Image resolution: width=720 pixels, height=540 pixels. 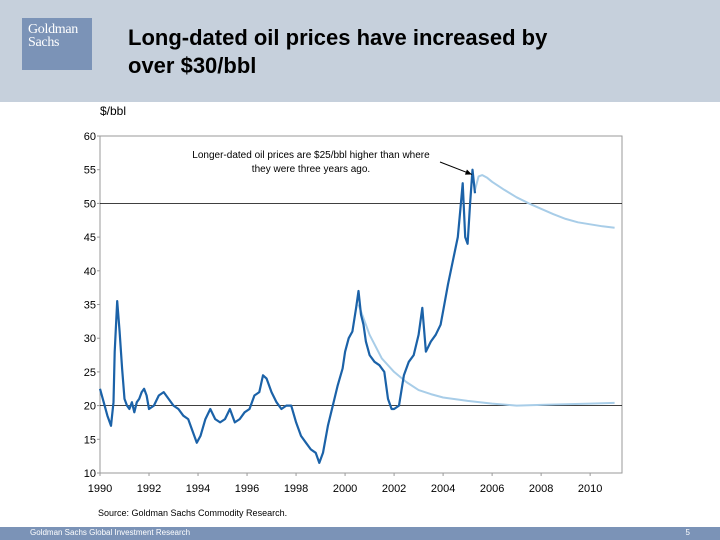 What do you see at coordinates (90, 407) in the screenshot?
I see `y-tick-label: 20` at bounding box center [90, 407].